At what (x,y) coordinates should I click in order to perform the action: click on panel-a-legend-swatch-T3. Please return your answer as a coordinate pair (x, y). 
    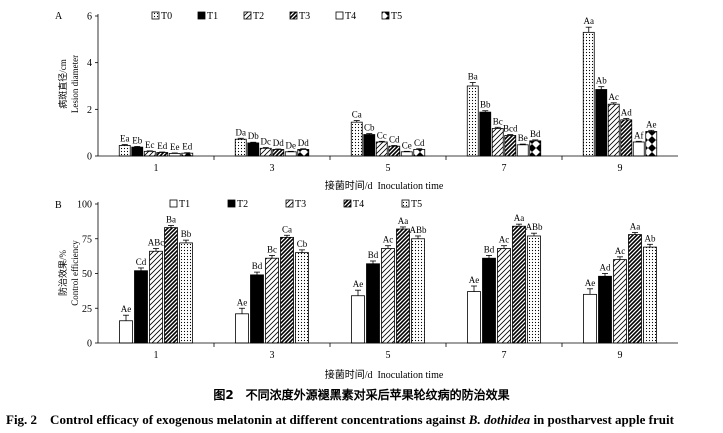
    Looking at the image, I should click on (293, 15).